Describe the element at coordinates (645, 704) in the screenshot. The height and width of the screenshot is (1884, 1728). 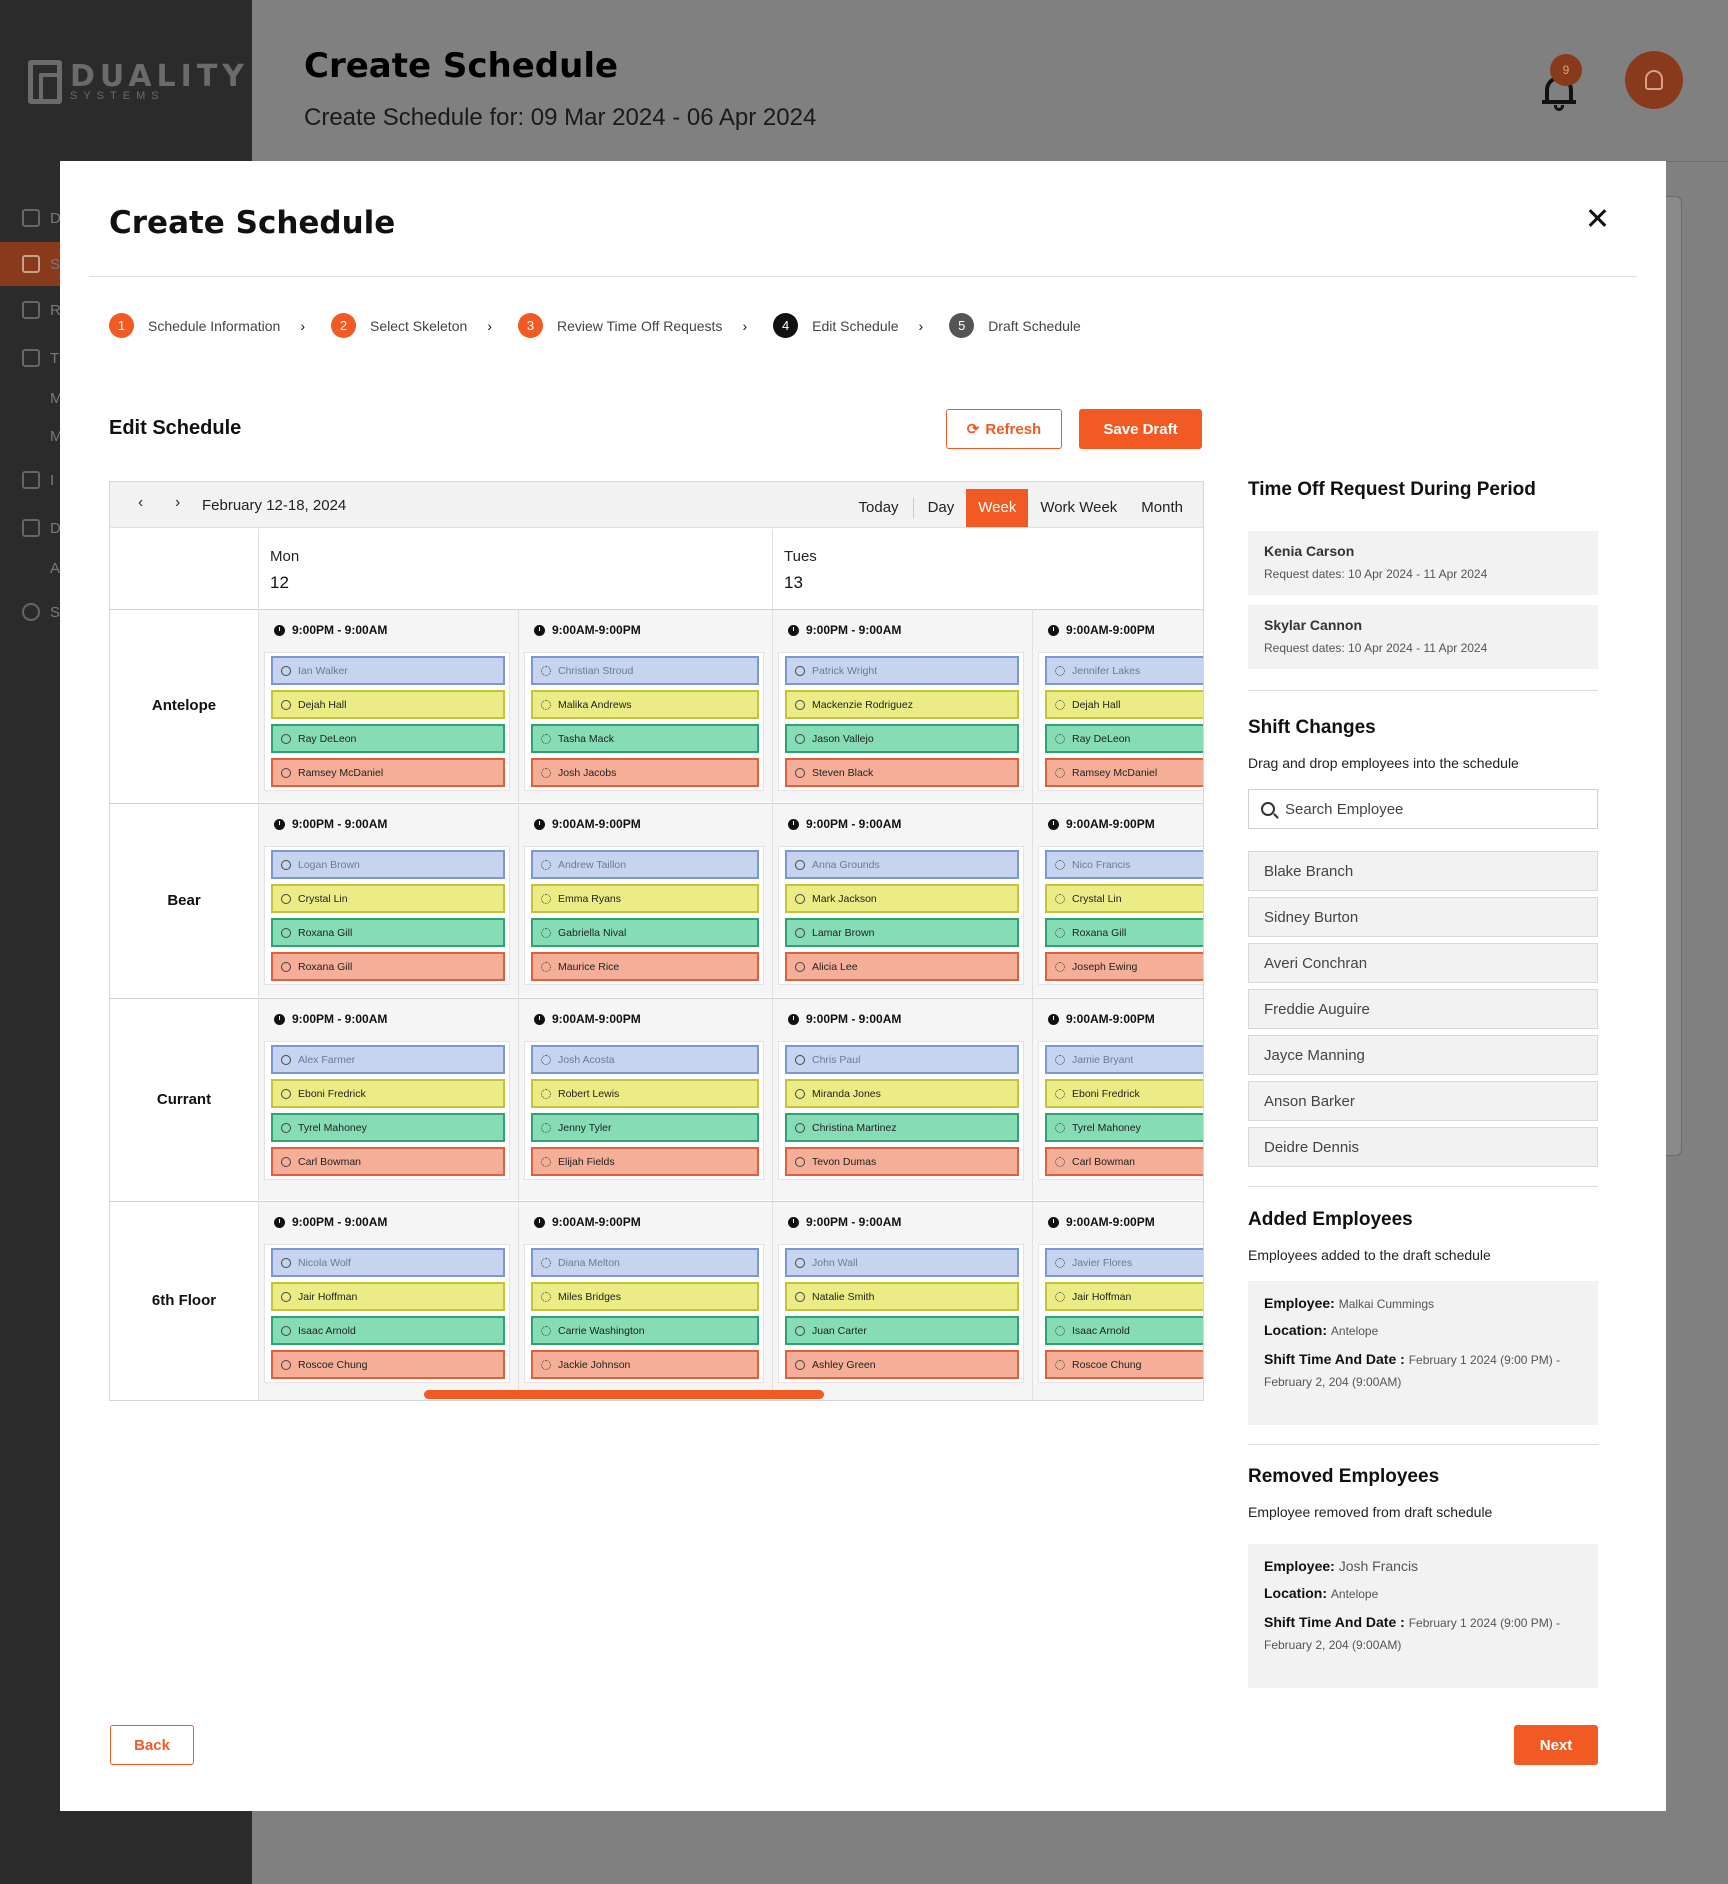
I see `shift-employee-chip: Malika Andrews` at that location.